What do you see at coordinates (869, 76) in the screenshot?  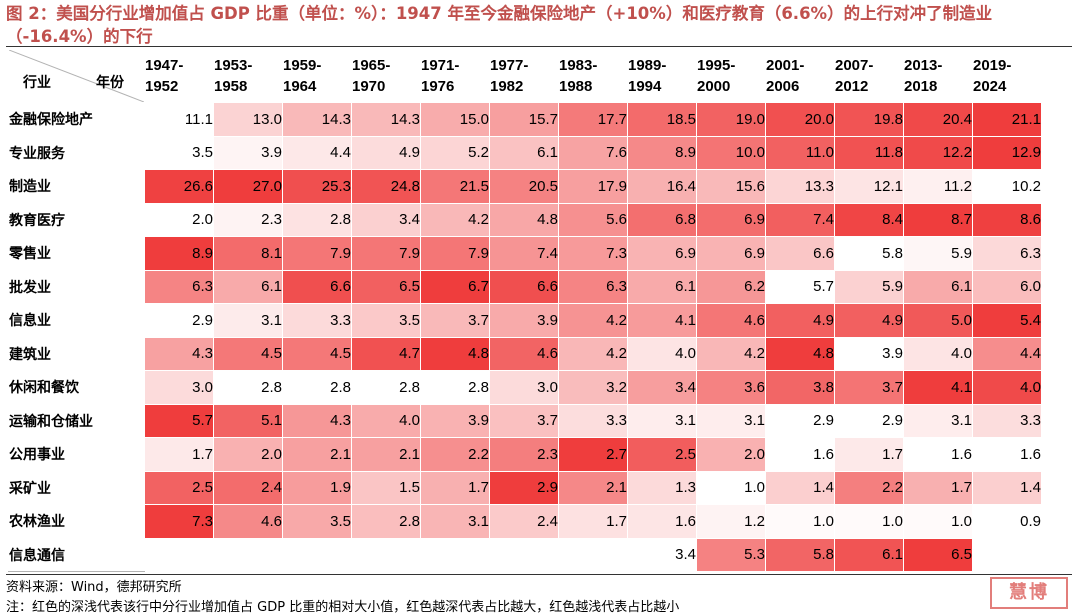 I see `period-header: 2007- 2012` at bounding box center [869, 76].